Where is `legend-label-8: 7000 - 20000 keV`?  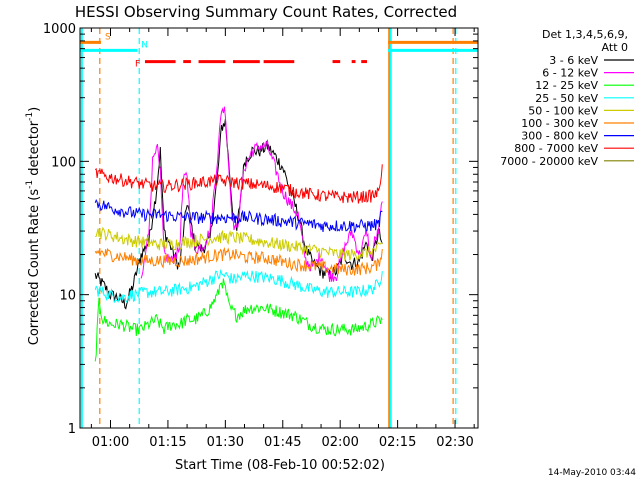 legend-label-8: 7000 - 20000 keV is located at coordinates (549, 161).